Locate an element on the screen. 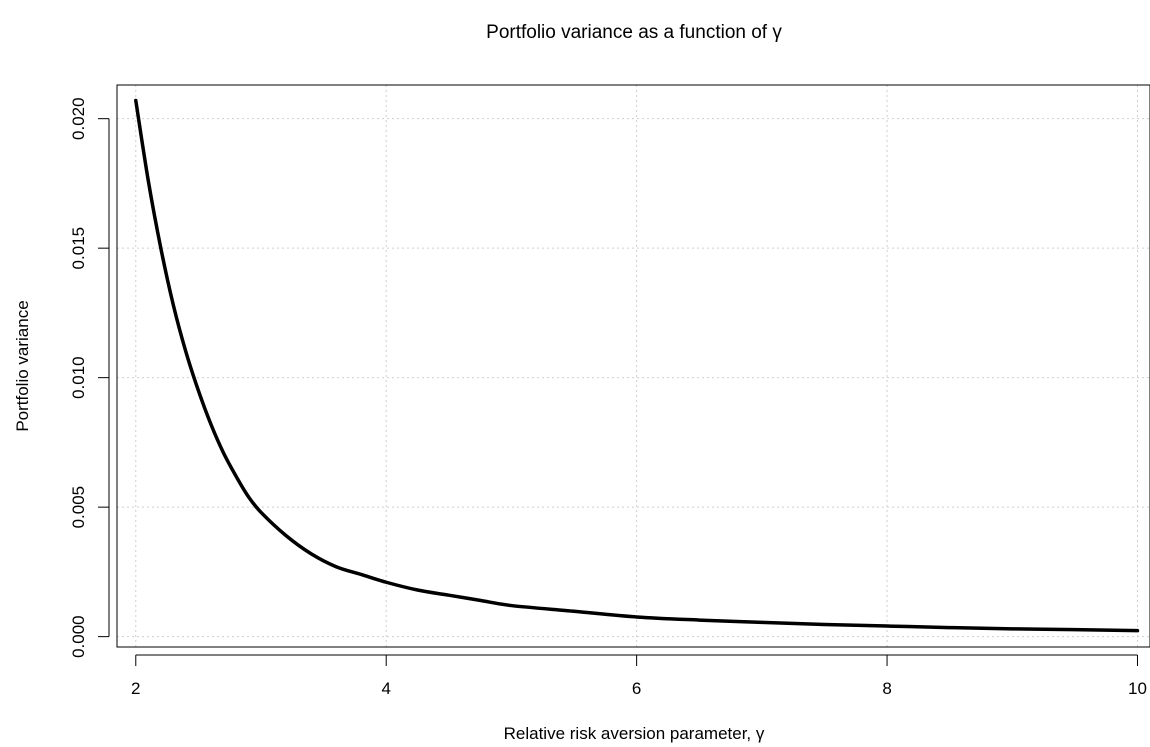 This screenshot has width=1150, height=747. y-tick-label: 0.005 is located at coordinates (78, 507).